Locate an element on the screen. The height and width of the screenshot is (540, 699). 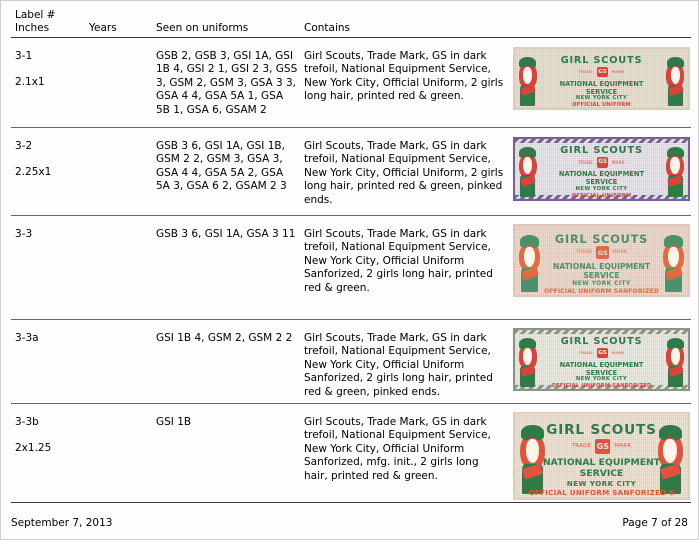
header-rule is located at coordinates (351, 37).